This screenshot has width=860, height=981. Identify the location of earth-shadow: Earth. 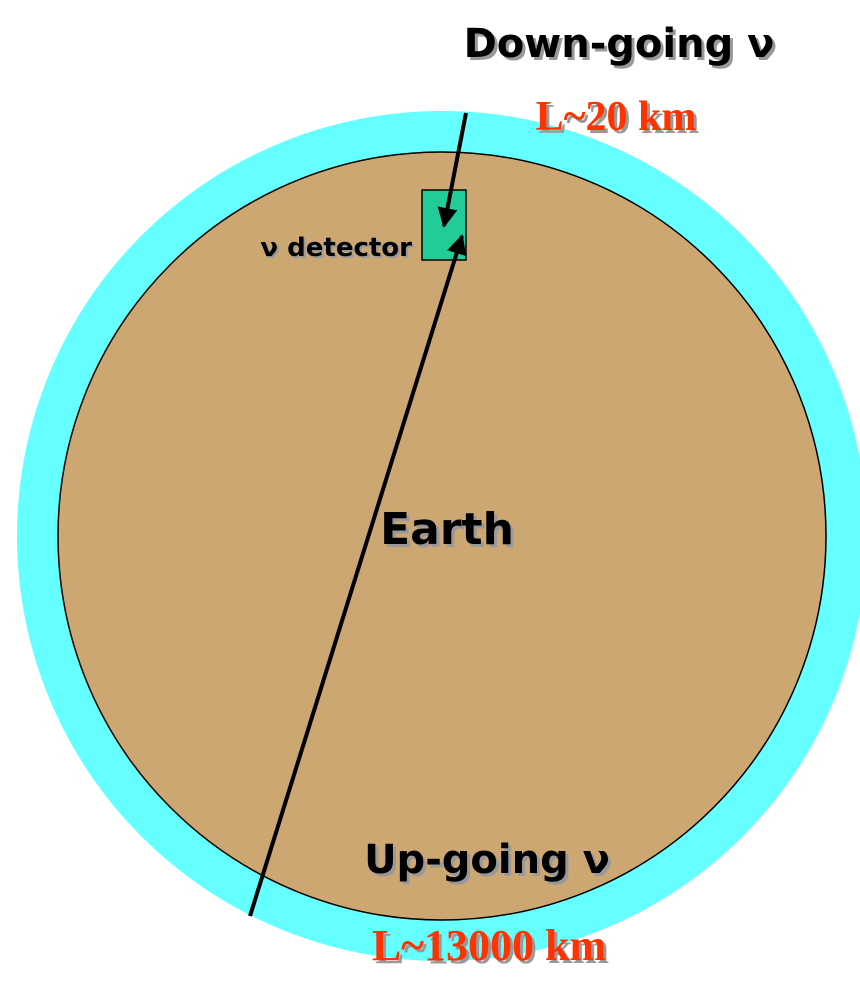
(450, 532).